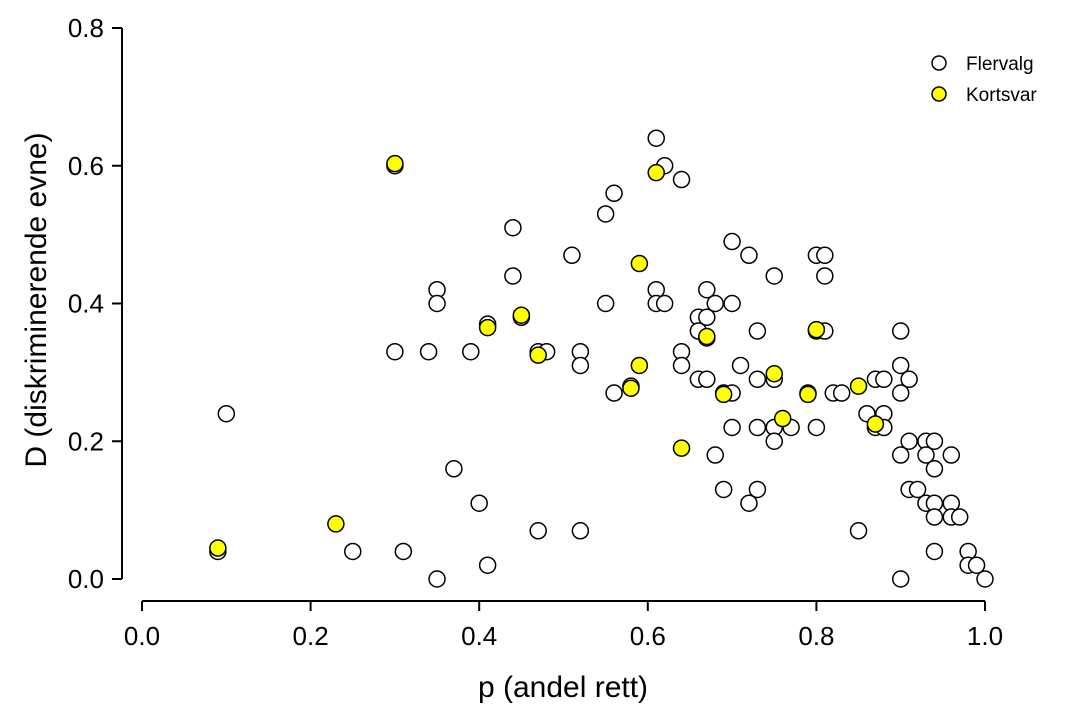 The height and width of the screenshot is (705, 1065). What do you see at coordinates (939, 63) in the screenshot?
I see `legend-marker-flervalg` at bounding box center [939, 63].